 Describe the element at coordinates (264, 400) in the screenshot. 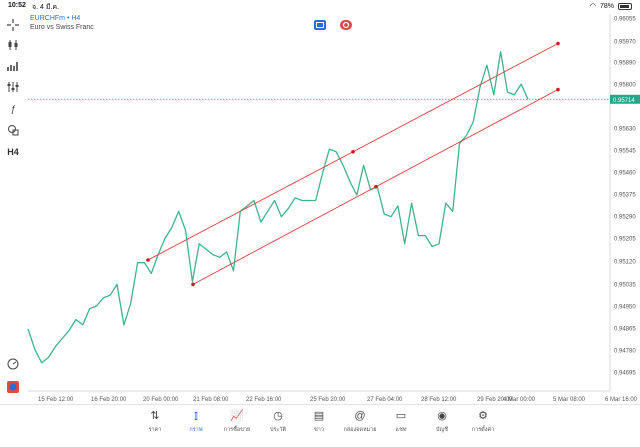

I see `time-tick-label: 22 Feb 16:00` at that location.